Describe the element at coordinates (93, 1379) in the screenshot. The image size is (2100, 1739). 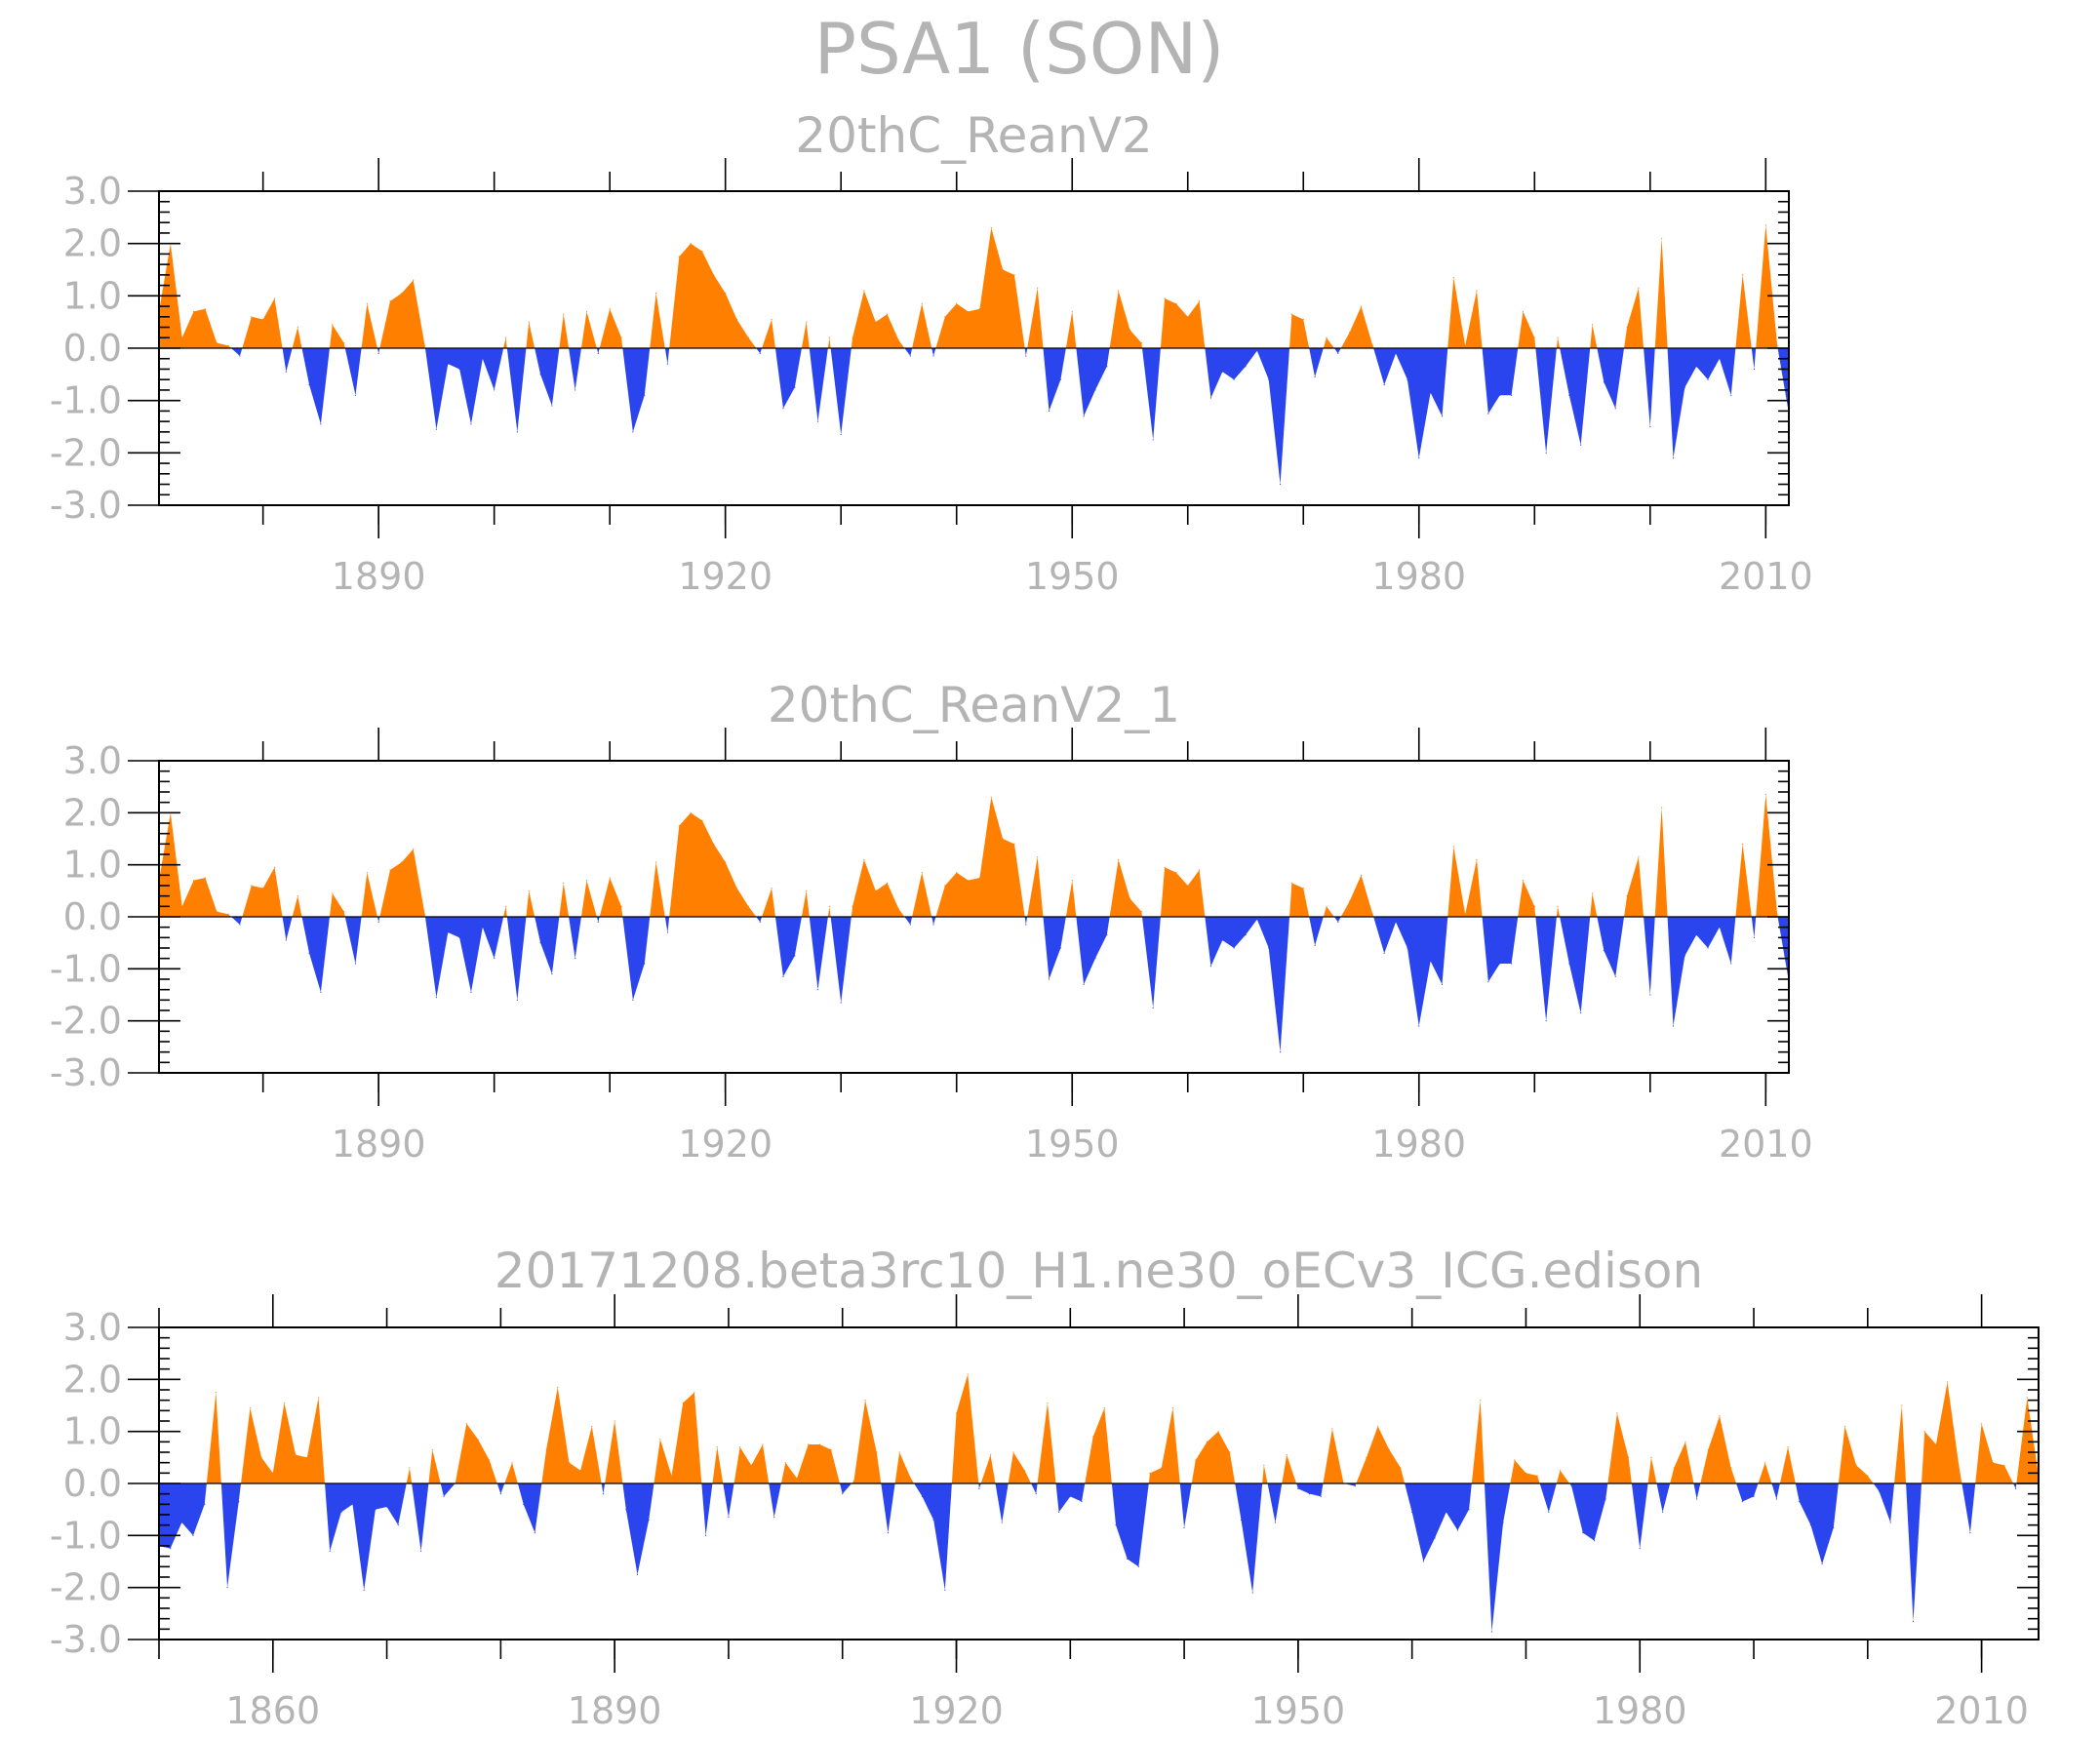
I see `y-tick-label: 2.0` at that location.